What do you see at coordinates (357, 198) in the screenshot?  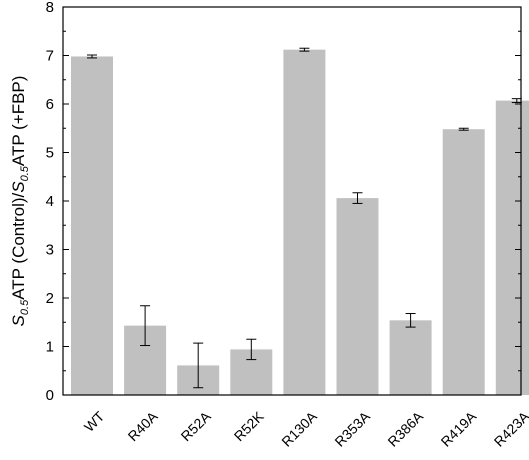 I see `error-bar-r353a` at bounding box center [357, 198].